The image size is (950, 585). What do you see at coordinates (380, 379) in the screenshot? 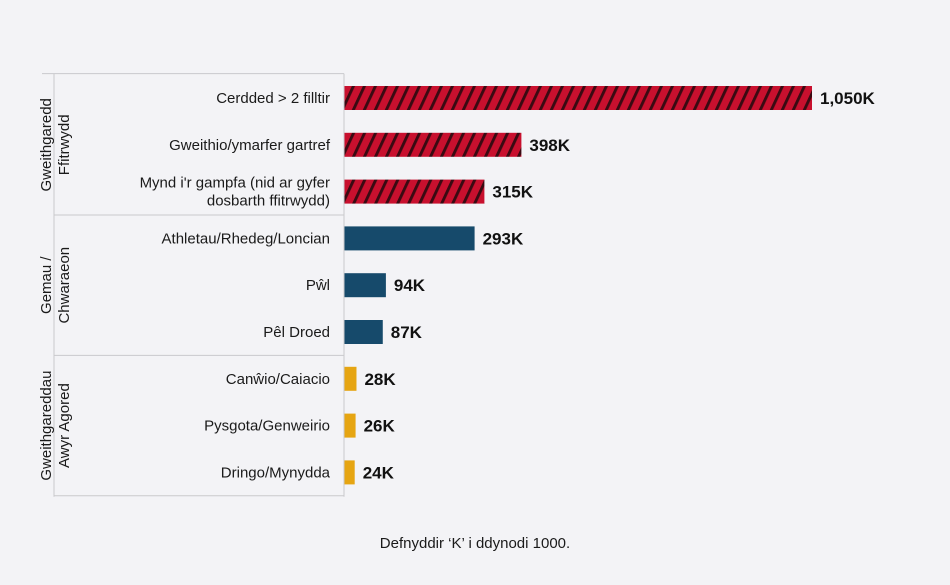
I see `value-label: 28K` at bounding box center [380, 379].